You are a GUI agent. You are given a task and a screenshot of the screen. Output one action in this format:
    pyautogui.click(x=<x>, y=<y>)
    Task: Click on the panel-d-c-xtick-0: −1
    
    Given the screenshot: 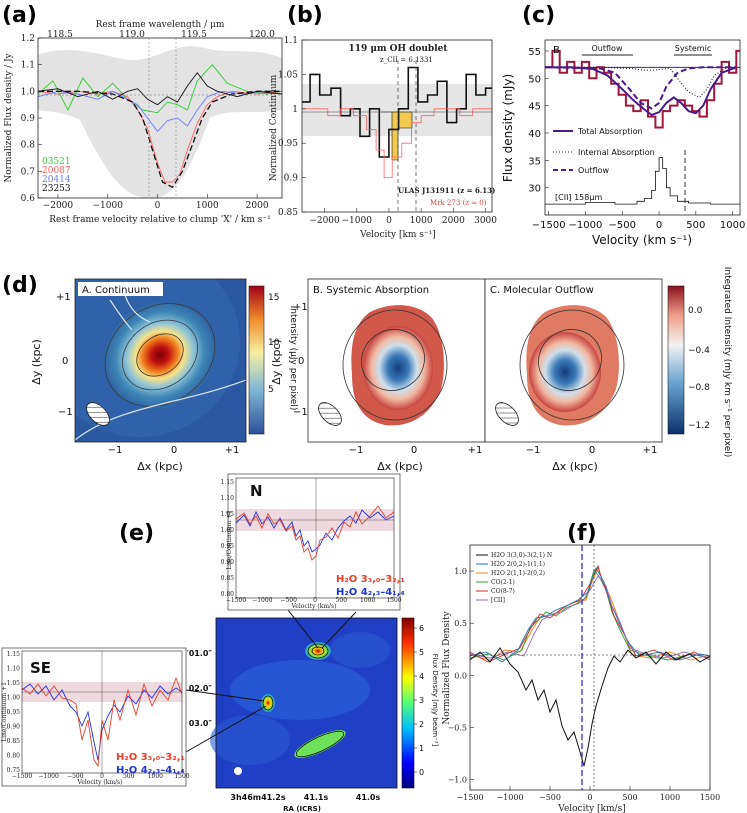 What is the action you would take?
    pyautogui.click(x=533, y=450)
    